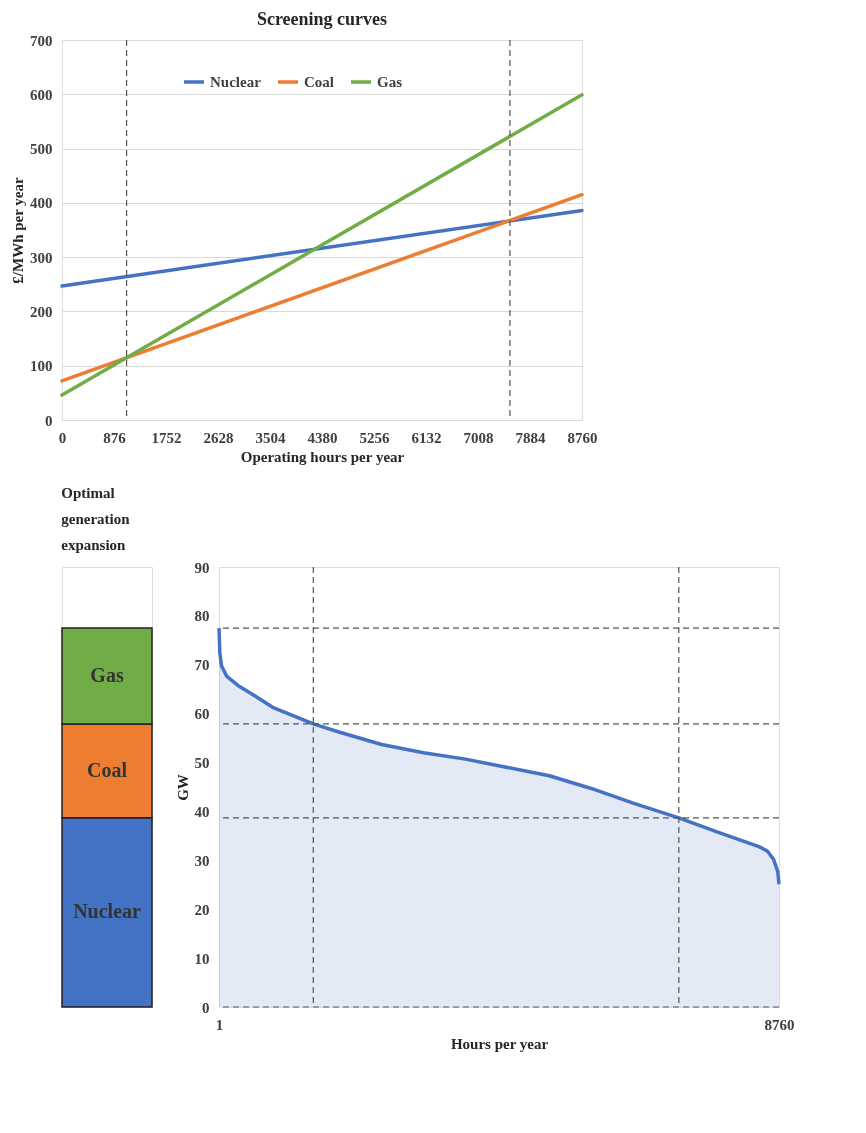  What do you see at coordinates (96, 519) in the screenshot?
I see `chart-title: Optimal generation expansion` at bounding box center [96, 519].